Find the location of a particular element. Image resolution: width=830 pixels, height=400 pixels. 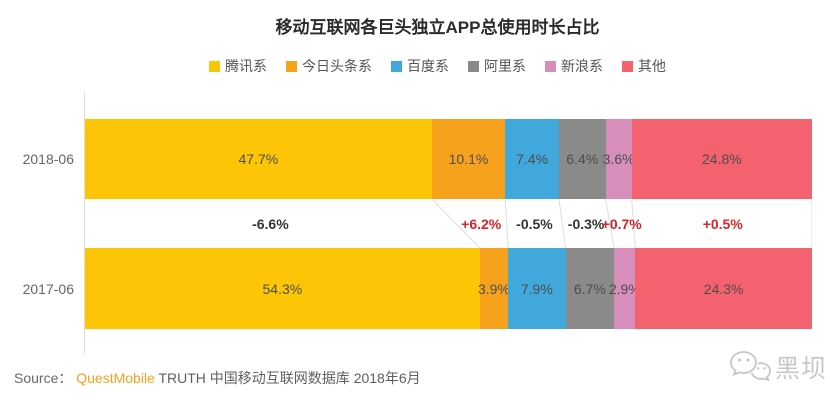

legend: 腾讯系 今日头条系 百度系 阿里系 新浪系 其他 is located at coordinates (437, 66).